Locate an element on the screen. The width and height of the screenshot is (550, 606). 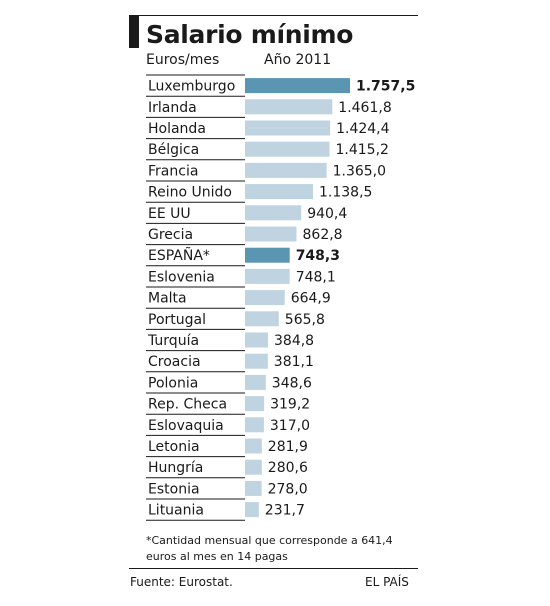
value-label: 278,0 is located at coordinates (288, 489).